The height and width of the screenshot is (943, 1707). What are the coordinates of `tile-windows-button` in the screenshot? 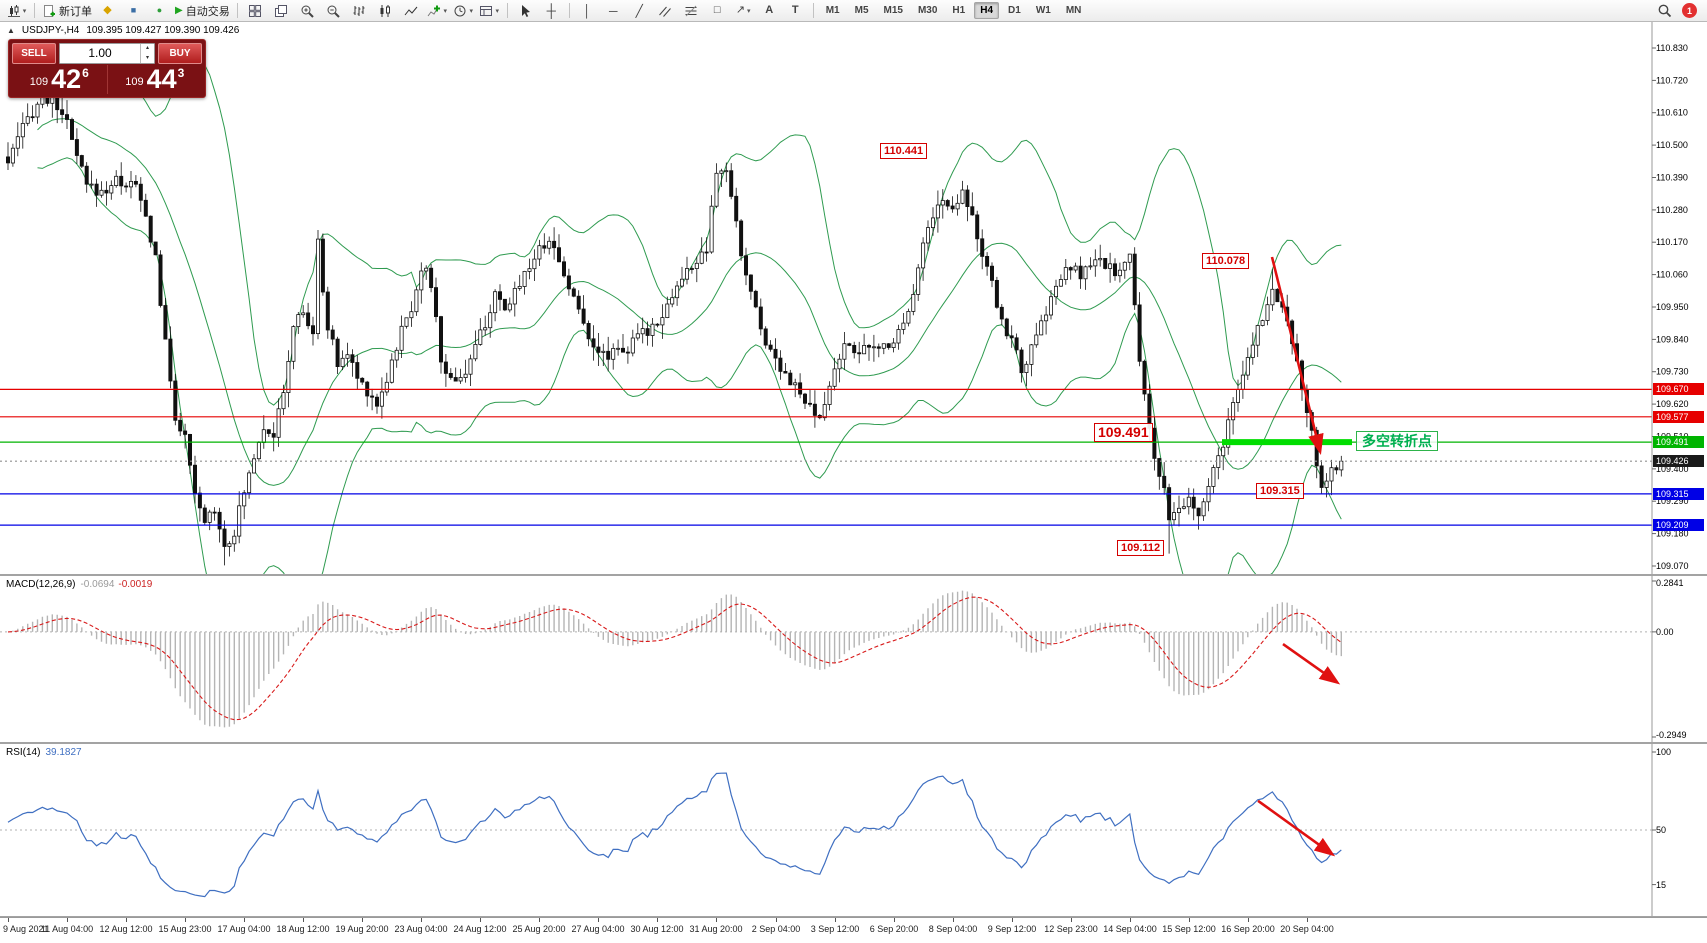 It's located at (255, 10).